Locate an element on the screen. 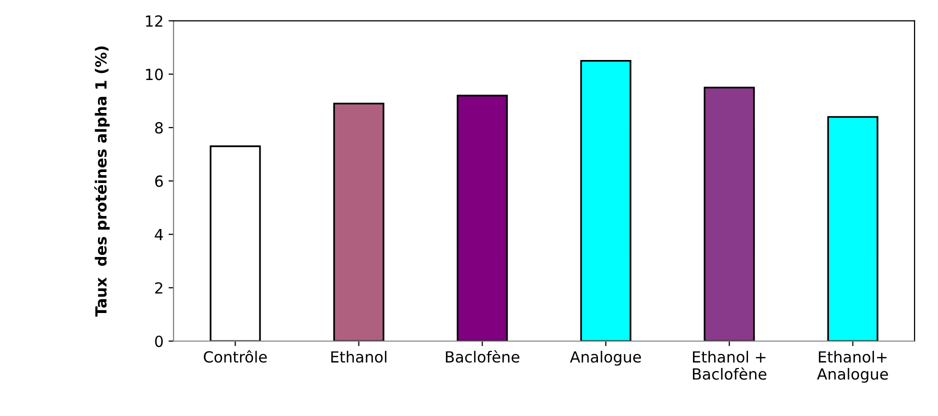 The width and height of the screenshot is (938, 416). x-tick-label: Contrôle is located at coordinates (235, 356).